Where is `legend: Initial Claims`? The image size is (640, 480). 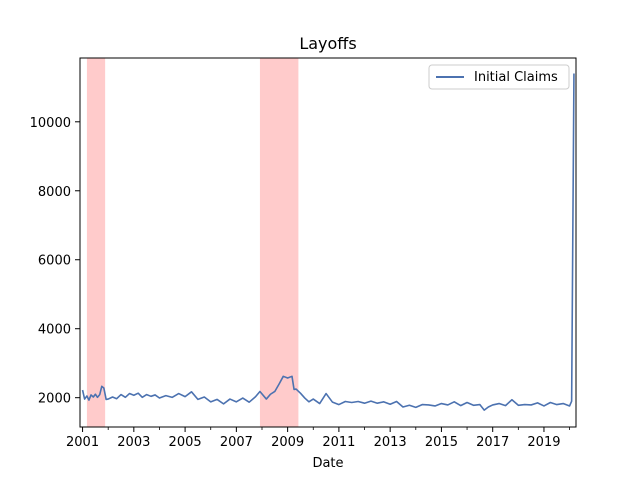
legend: Initial Claims is located at coordinates (499, 77).